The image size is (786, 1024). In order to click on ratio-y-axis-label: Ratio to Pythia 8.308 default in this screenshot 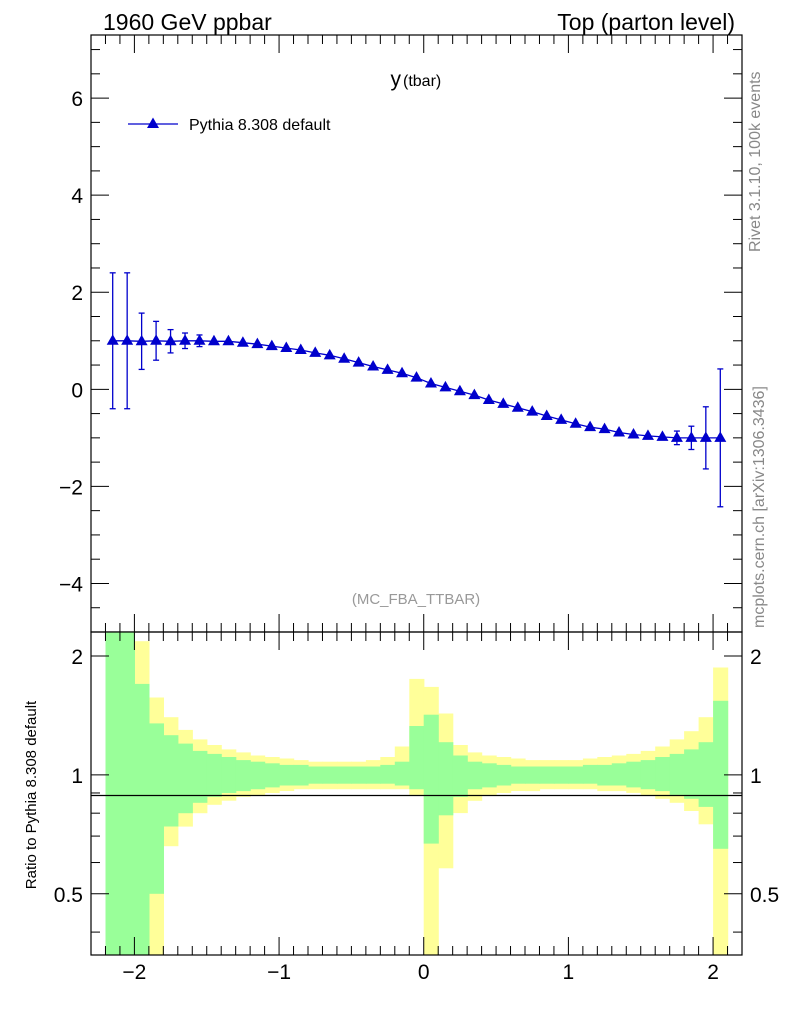, I will do `click(31, 794)`.